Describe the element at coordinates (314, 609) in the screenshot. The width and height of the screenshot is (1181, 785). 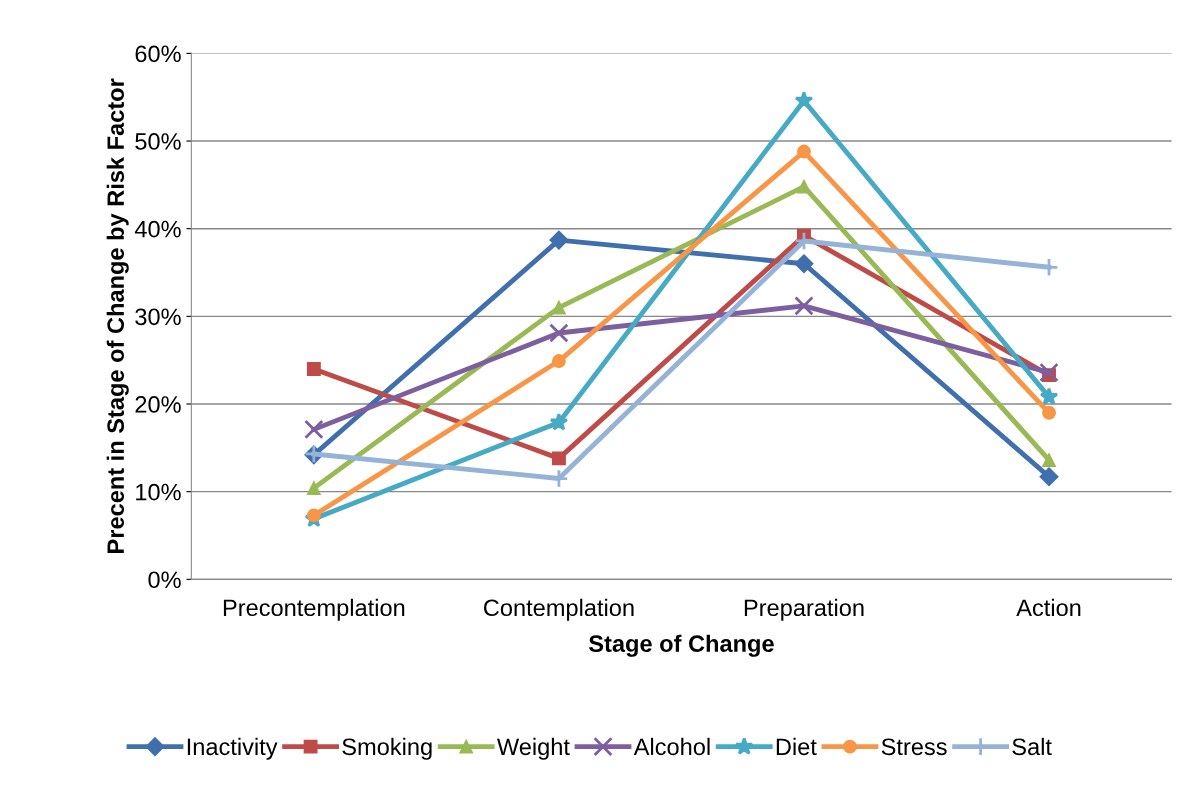
I see `x-tick-label: Precontemplation` at that location.